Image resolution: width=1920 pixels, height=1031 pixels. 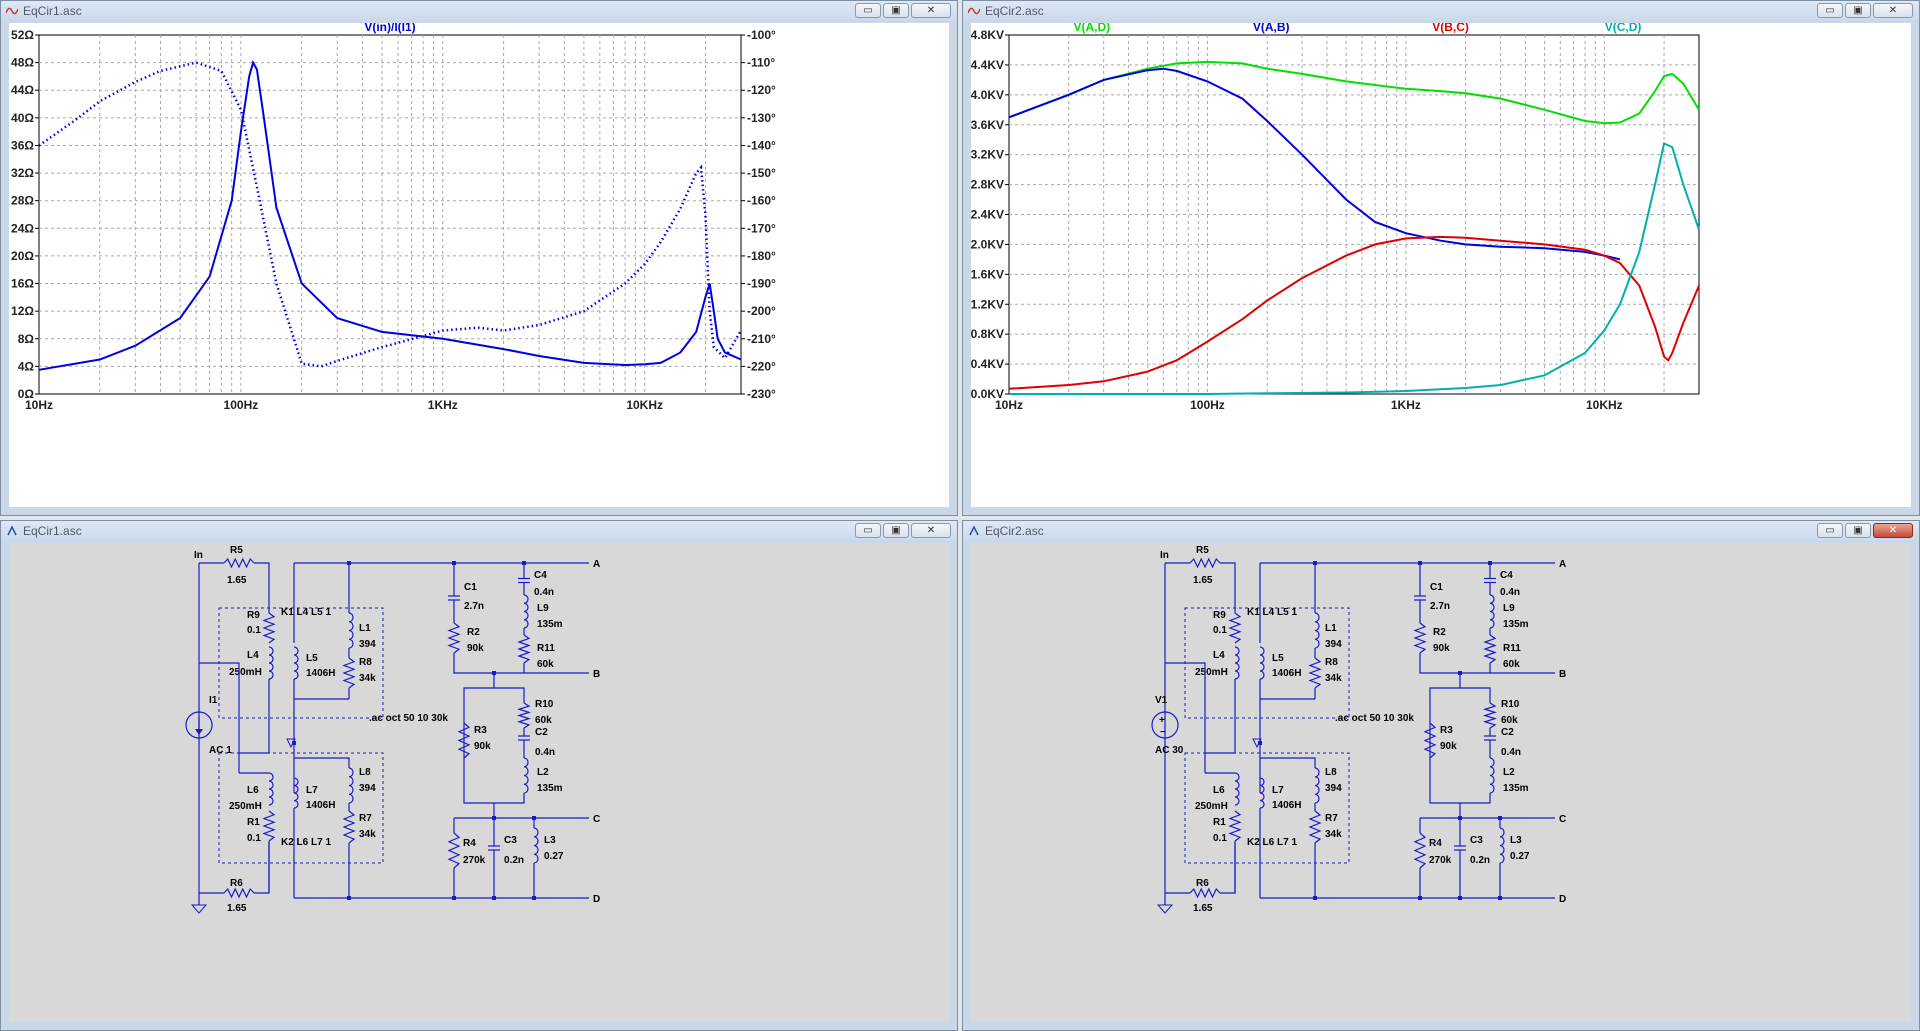 I want to click on ground-symbol, so click(x=199, y=909).